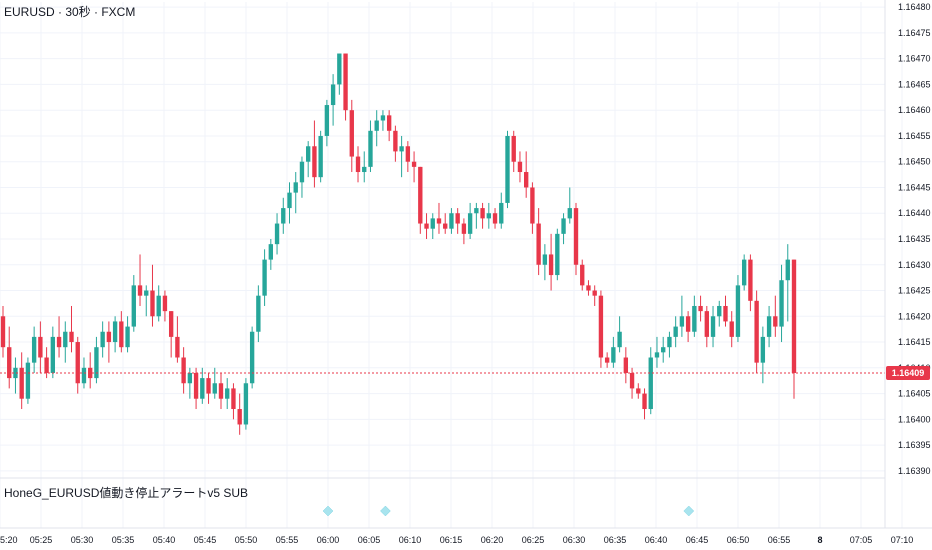 Image resolution: width=932 pixels, height=550 pixels. Describe the element at coordinates (914, 7) in the screenshot. I see `y-tick-label: 1.16480` at that location.